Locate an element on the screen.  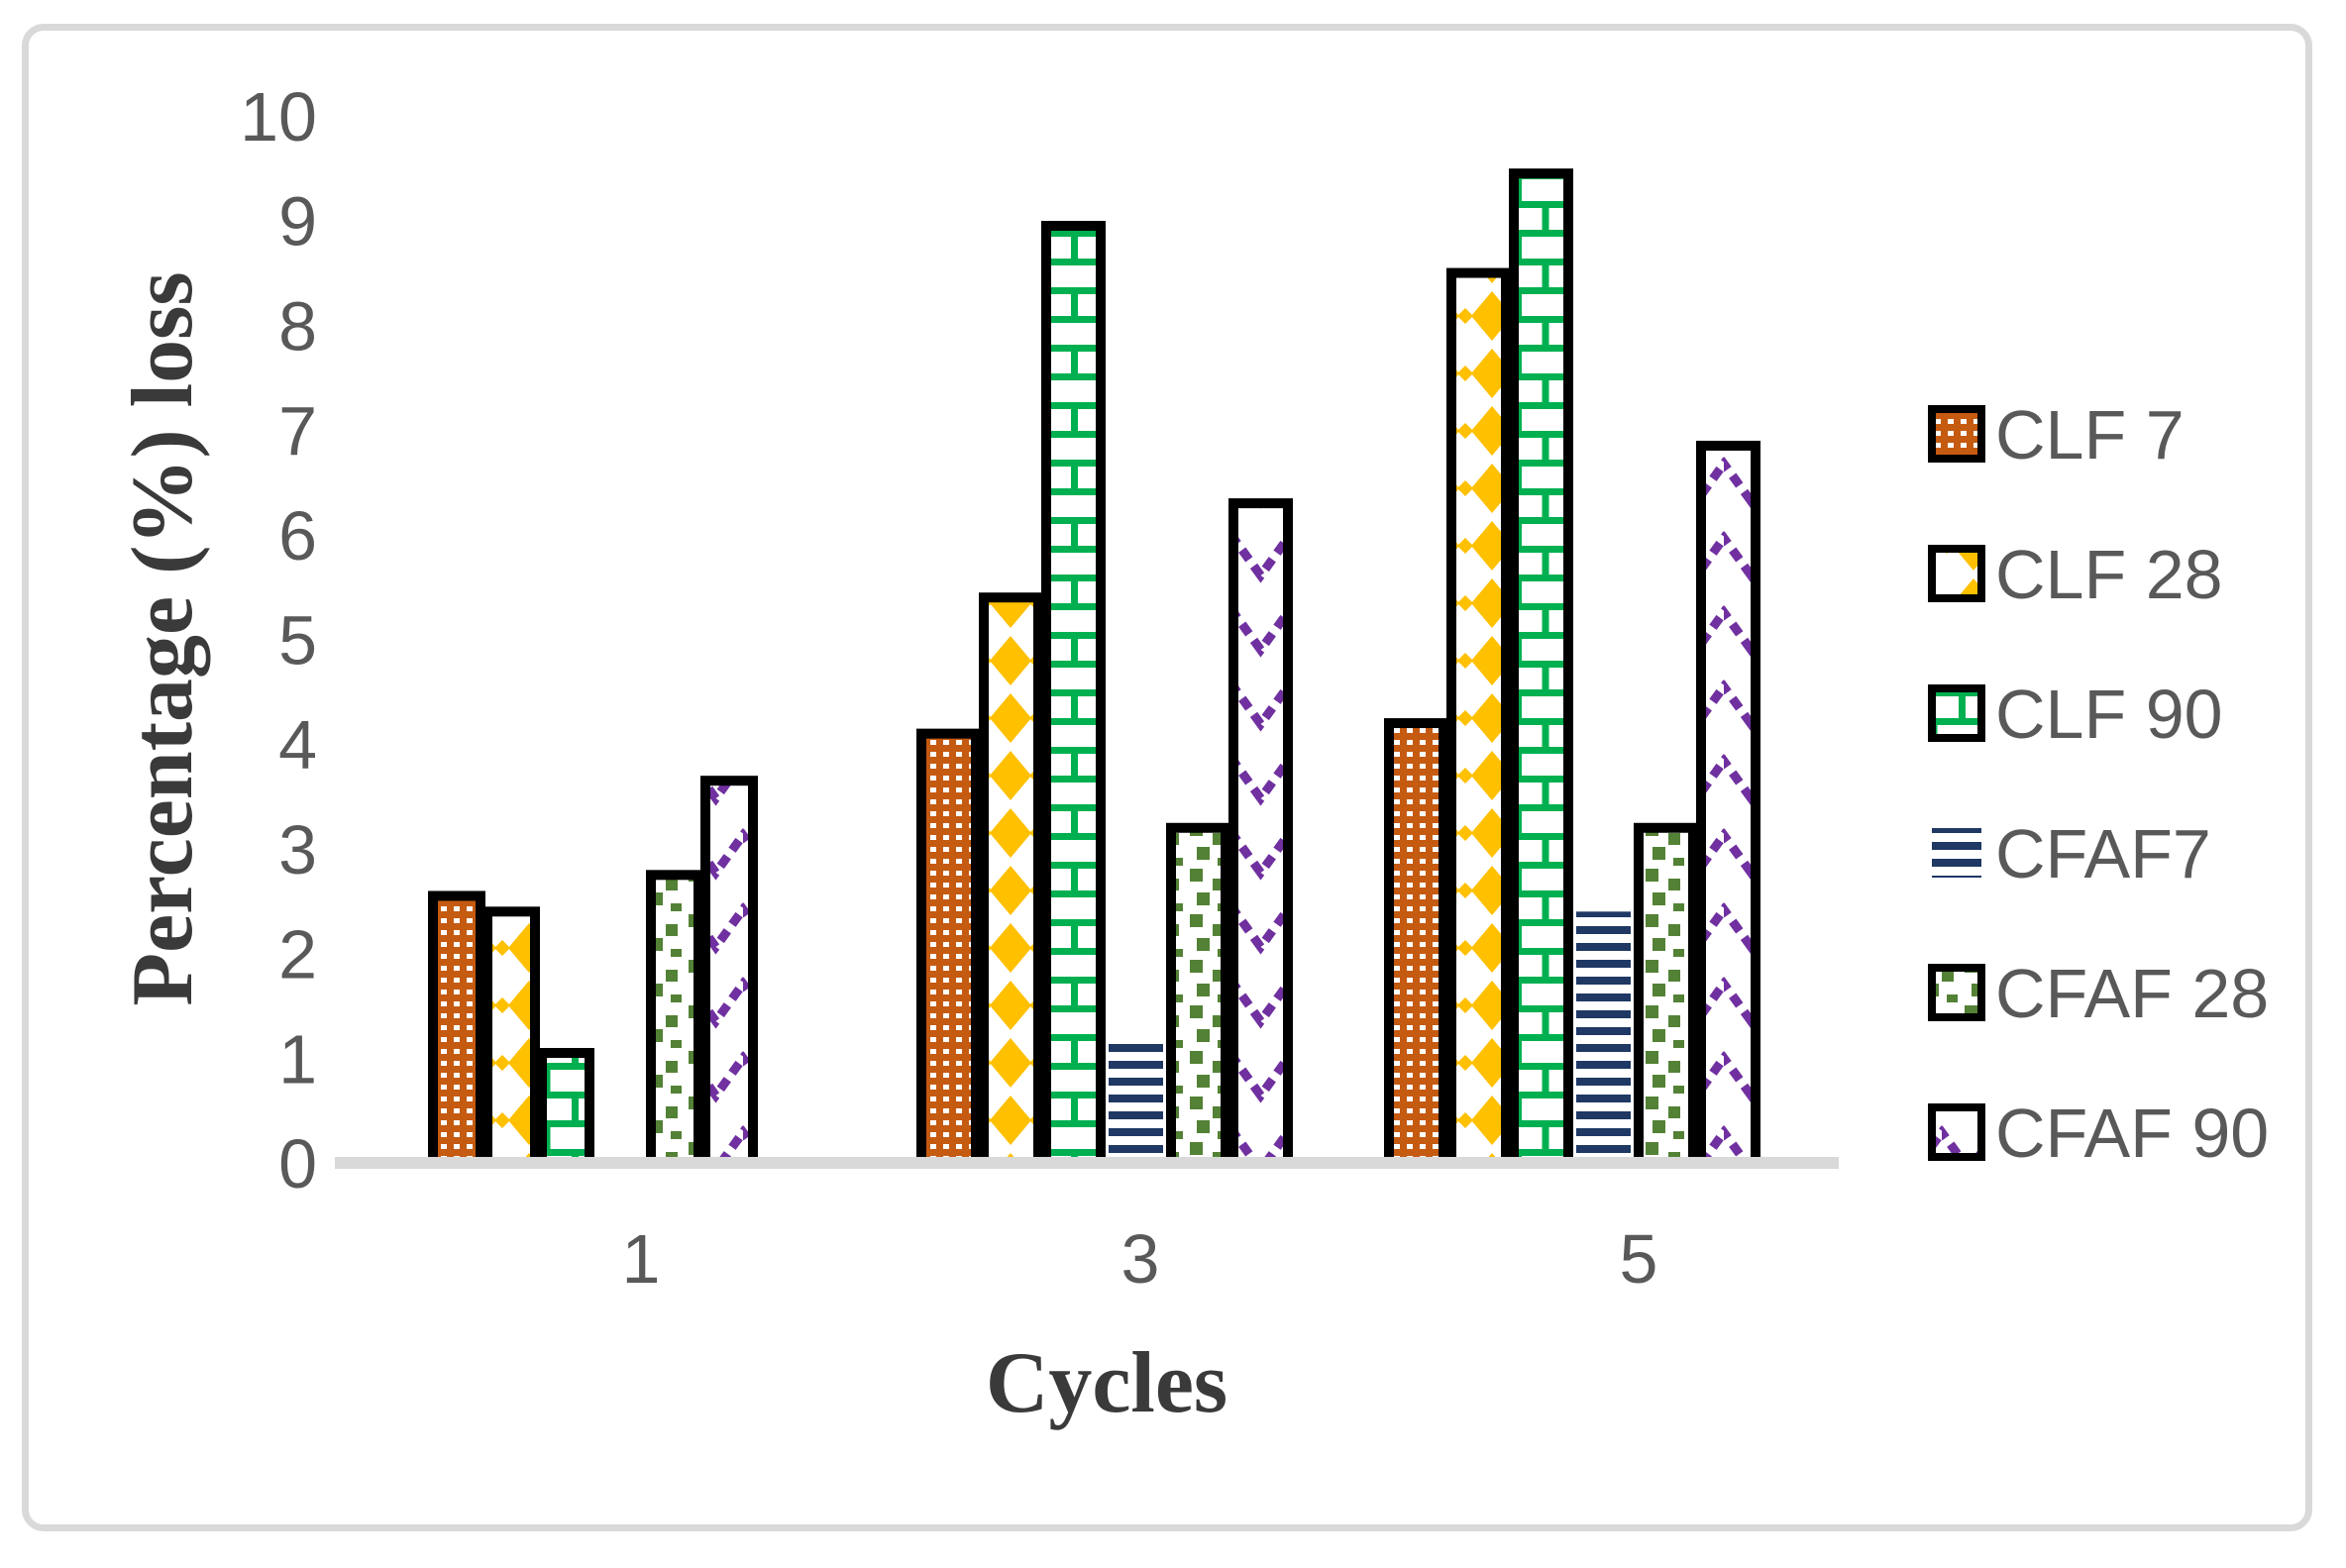
y-tick-9: 9 is located at coordinates (297, 222).